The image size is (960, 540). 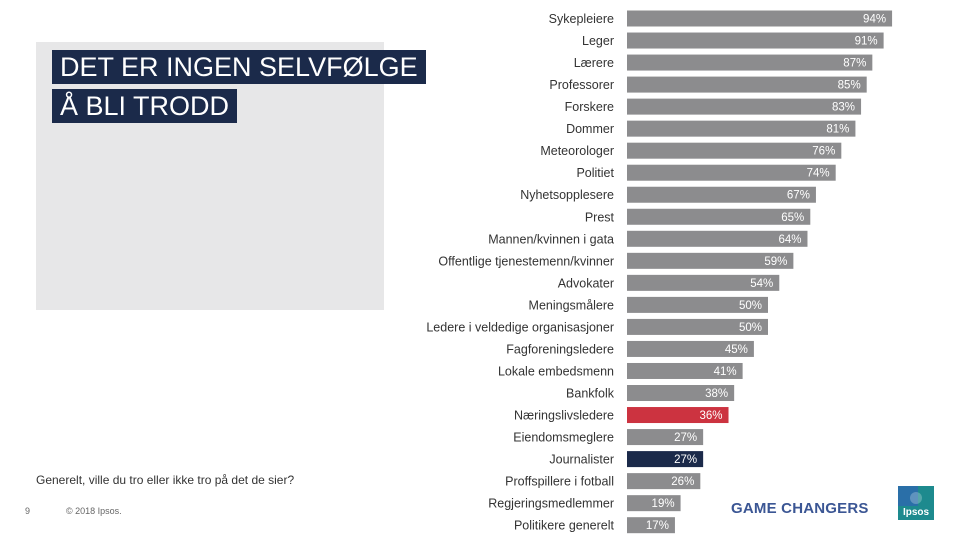 What do you see at coordinates (94, 511) in the screenshot?
I see `copyright-text: © 2018 Ipsos.` at bounding box center [94, 511].